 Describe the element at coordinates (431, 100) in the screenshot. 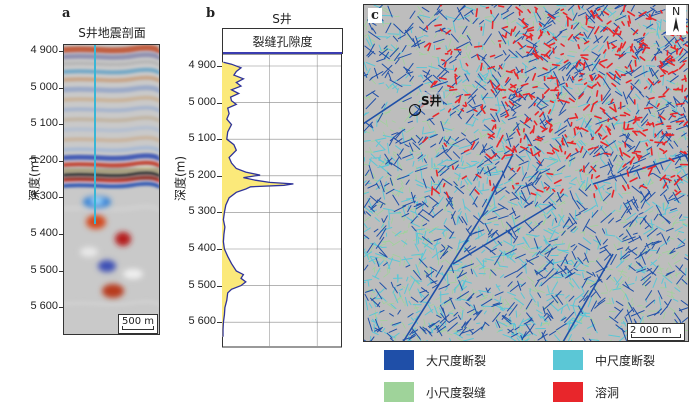

I see `well-marker-label: S井` at that location.